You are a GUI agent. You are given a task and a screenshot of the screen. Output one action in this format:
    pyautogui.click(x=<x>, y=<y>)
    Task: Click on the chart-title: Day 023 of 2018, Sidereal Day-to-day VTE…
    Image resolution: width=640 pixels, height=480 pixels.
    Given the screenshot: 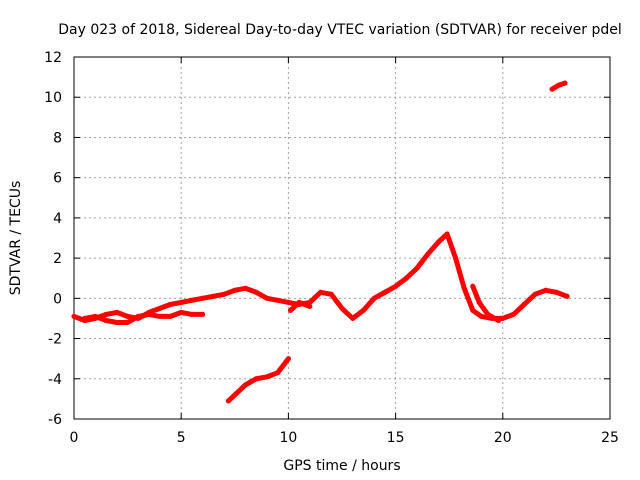 What is the action you would take?
    pyautogui.click(x=340, y=30)
    